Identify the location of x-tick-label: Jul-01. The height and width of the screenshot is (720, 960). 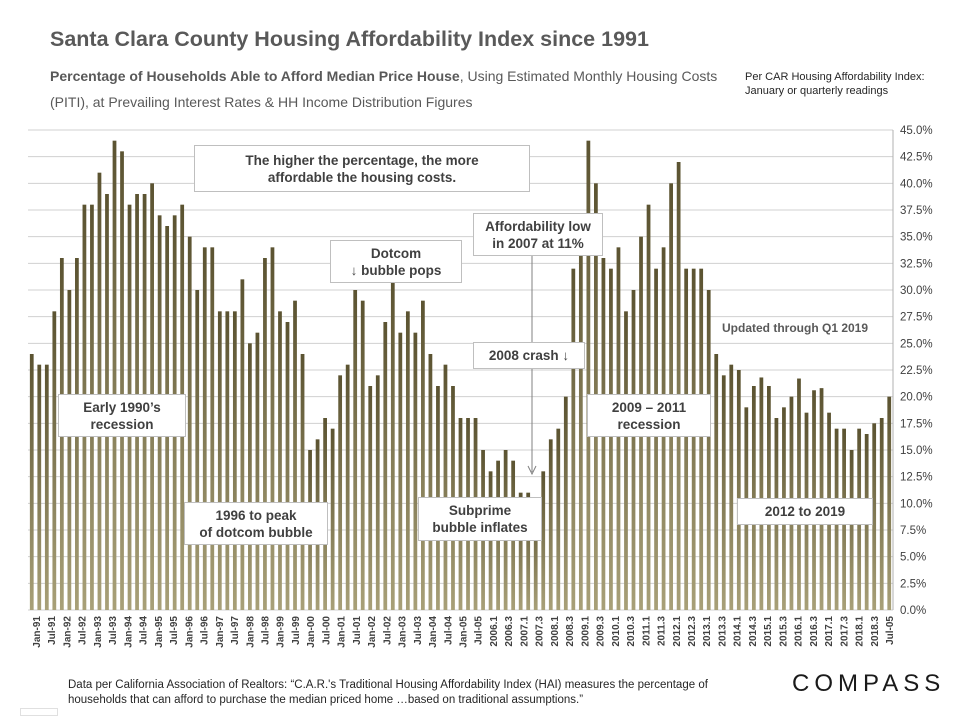
(357, 630).